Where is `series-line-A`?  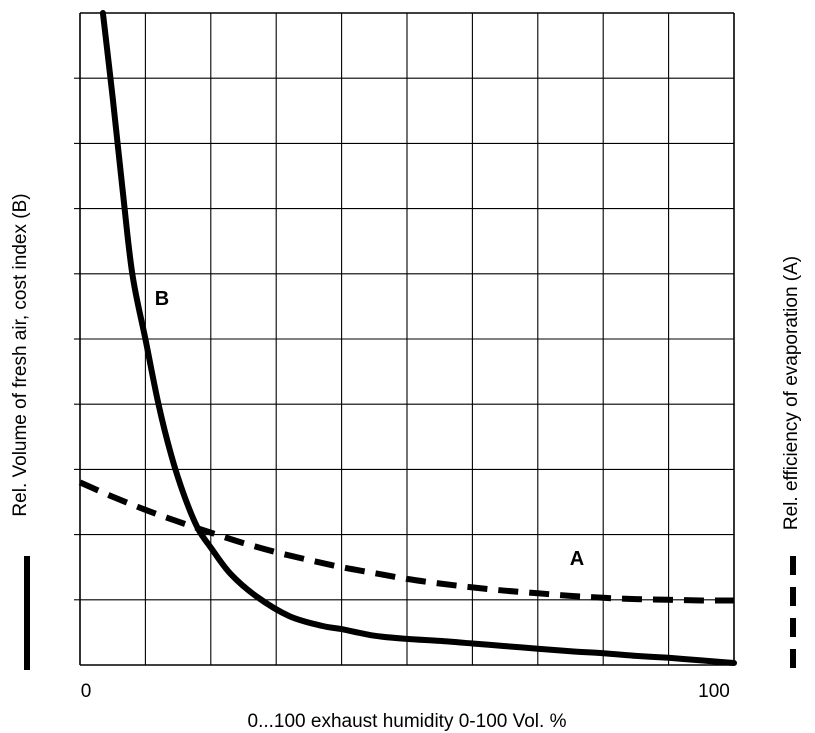
series-line-A is located at coordinates (406, 541).